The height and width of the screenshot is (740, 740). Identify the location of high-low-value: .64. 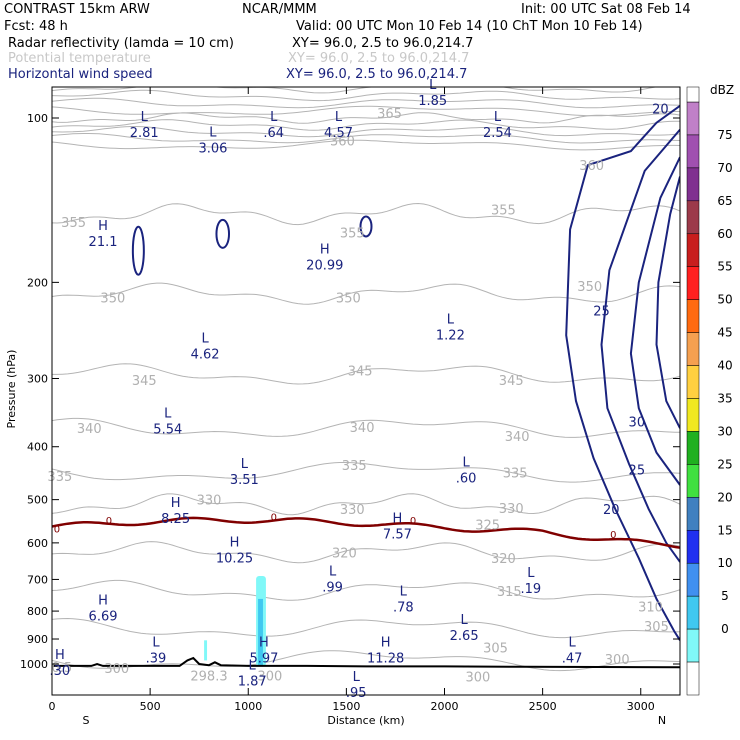
(273, 133).